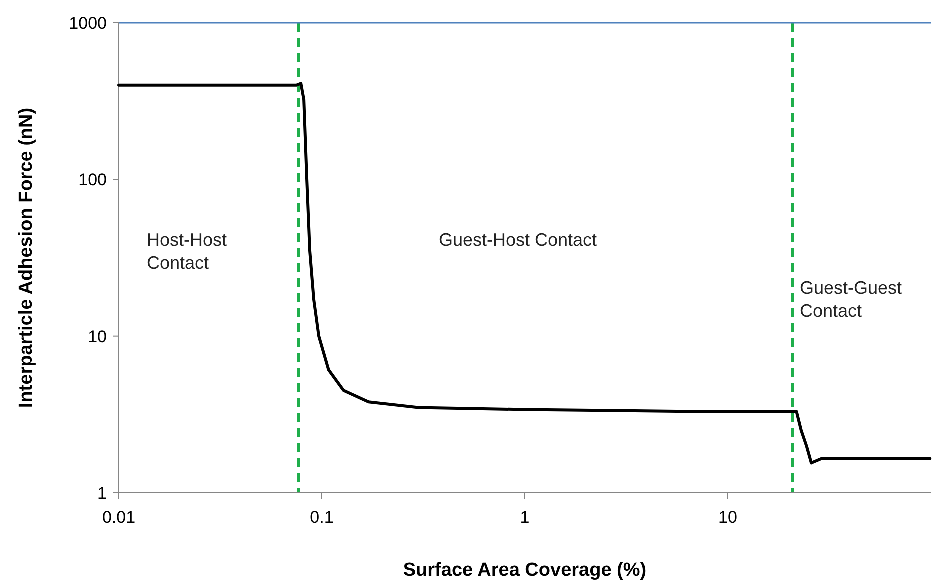  What do you see at coordinates (187, 251) in the screenshot?
I see `annotation: Host-Host Contact` at bounding box center [187, 251].